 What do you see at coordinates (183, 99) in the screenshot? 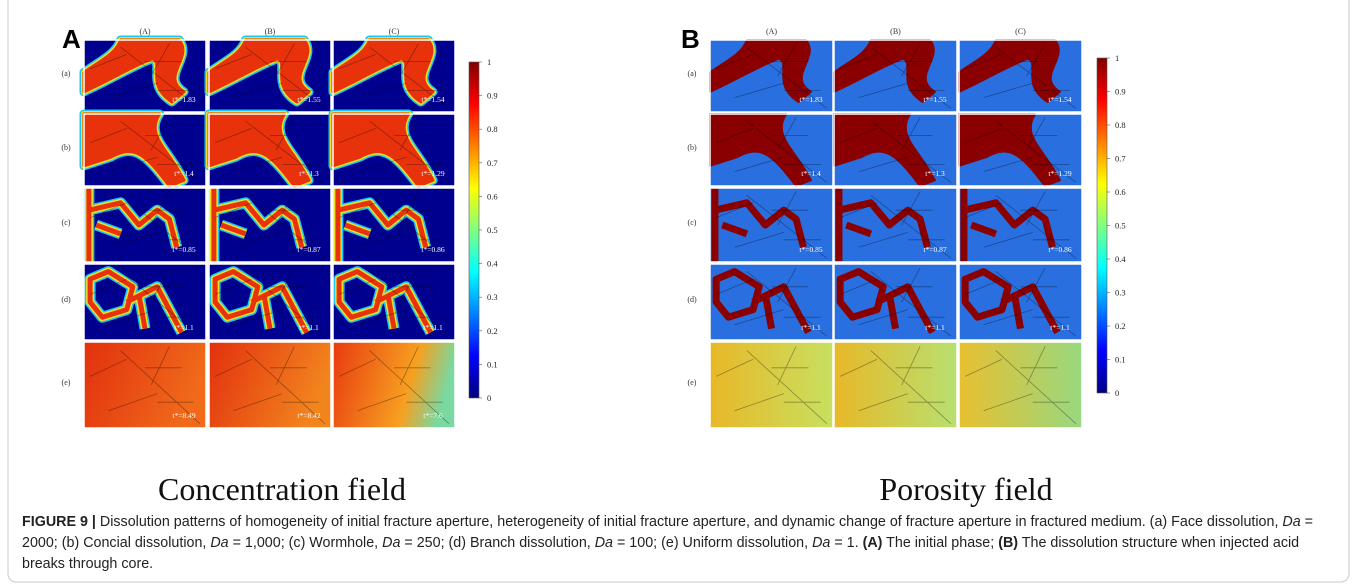
I see `time-label: t*=1.83` at bounding box center [183, 99].